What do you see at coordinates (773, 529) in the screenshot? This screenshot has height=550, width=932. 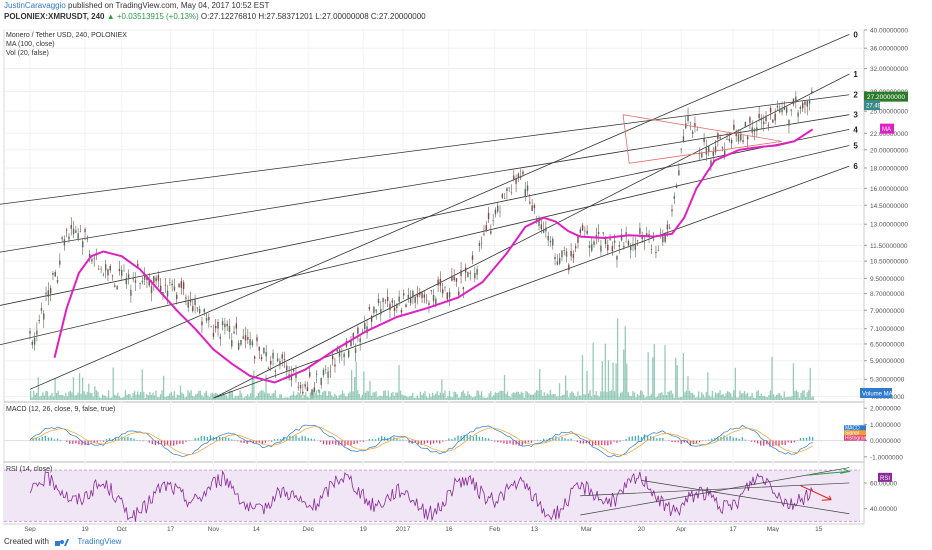 I see `time-tick-label: May` at bounding box center [773, 529].